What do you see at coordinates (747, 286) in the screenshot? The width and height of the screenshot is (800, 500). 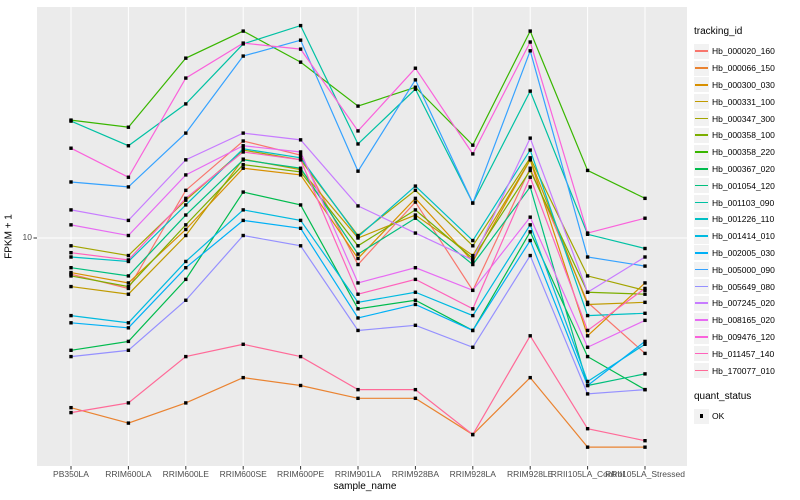 I see `legend-item: Hb_005649_080` at bounding box center [747, 286].